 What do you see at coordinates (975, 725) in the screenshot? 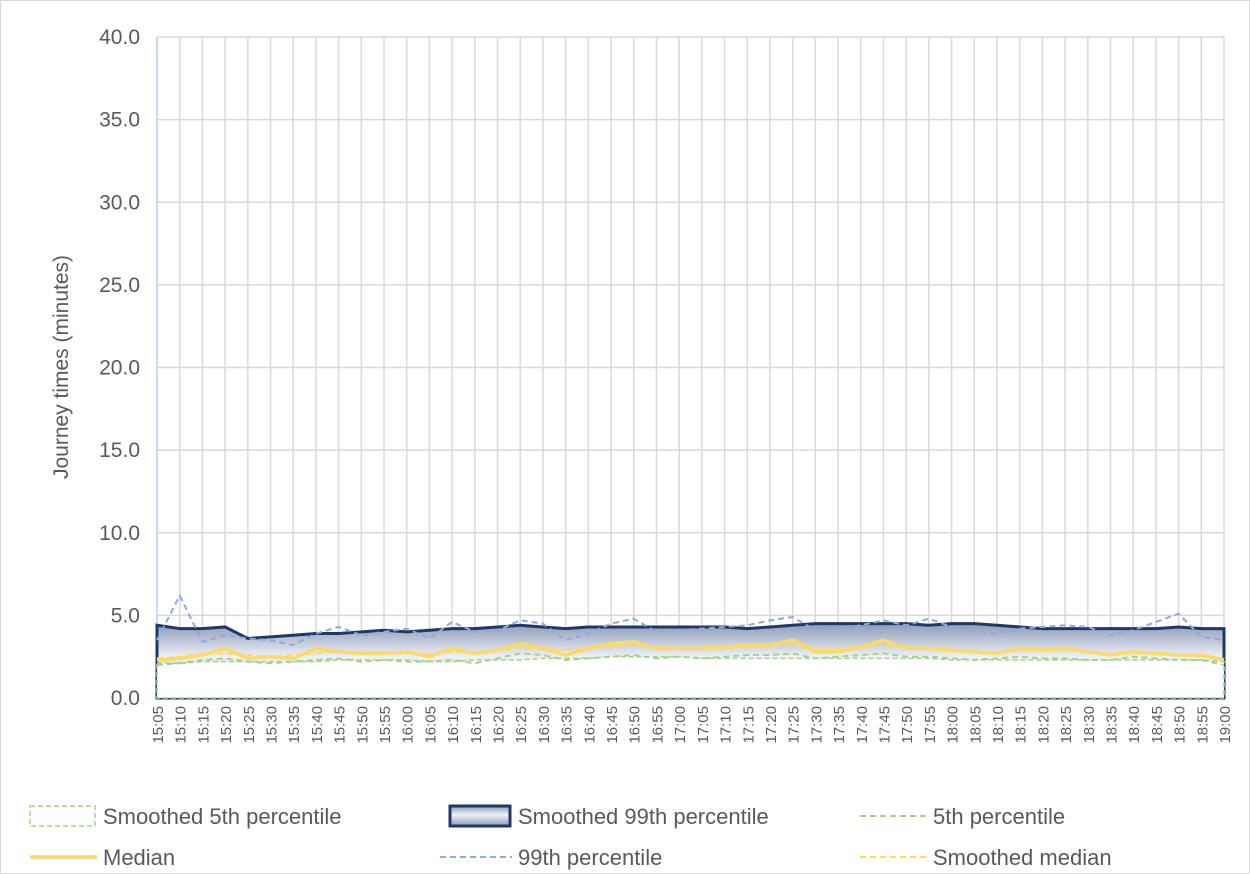
I see `x-tick-label: 18:05` at bounding box center [975, 725].